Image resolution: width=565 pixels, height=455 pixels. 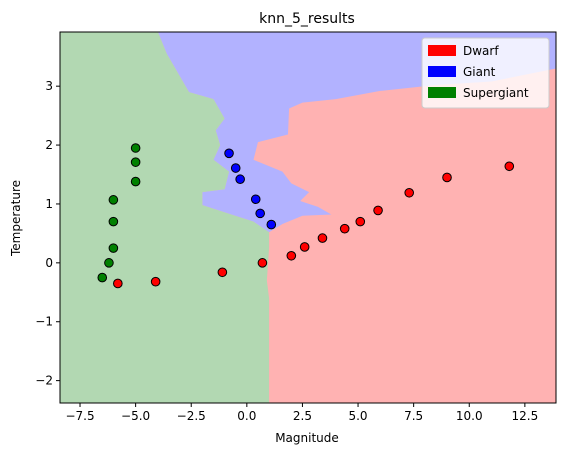 What do you see at coordinates (246, 416) in the screenshot?
I see `x-tick-label: 0.0` at bounding box center [246, 416].